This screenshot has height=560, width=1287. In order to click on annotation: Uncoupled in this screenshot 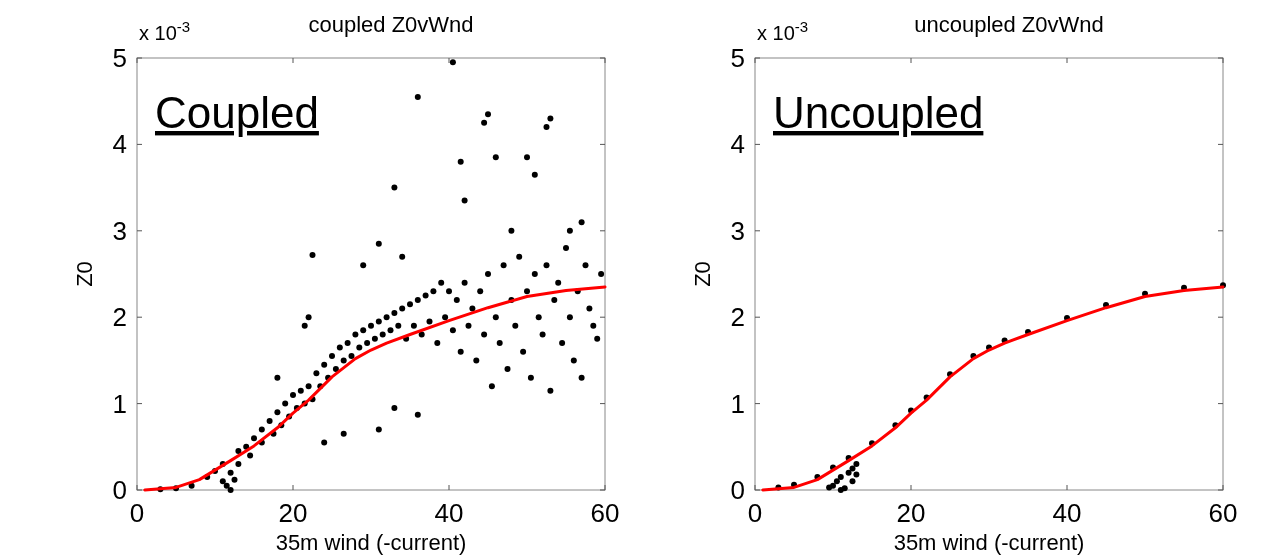, I will do `click(878, 112)`.